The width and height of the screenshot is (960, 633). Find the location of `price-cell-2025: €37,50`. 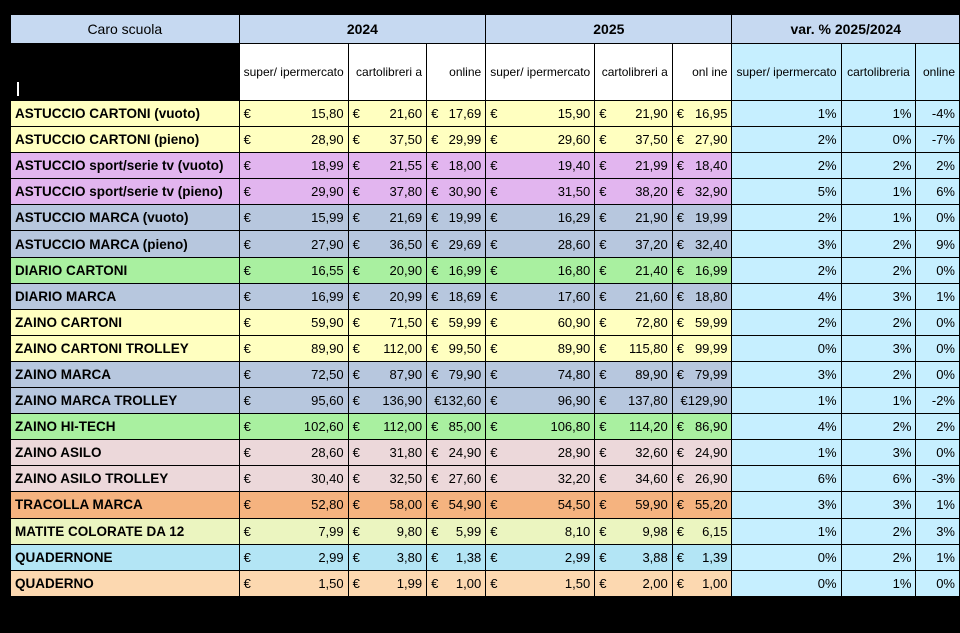

price-cell-2025: €37,50 is located at coordinates (633, 140).